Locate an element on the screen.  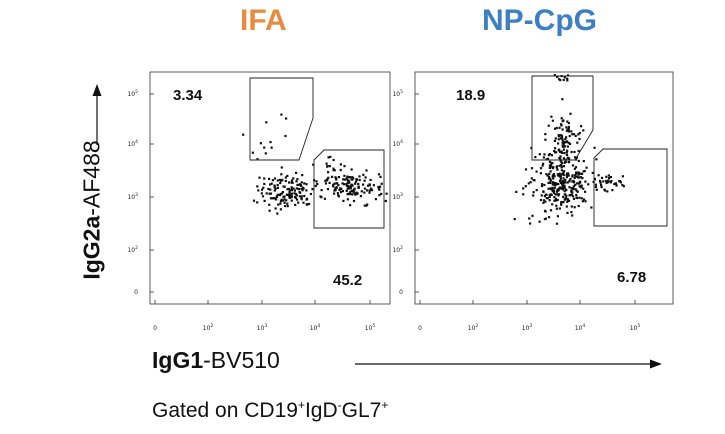
x-axis-label: IgG1-BV510 is located at coordinates (216, 360).